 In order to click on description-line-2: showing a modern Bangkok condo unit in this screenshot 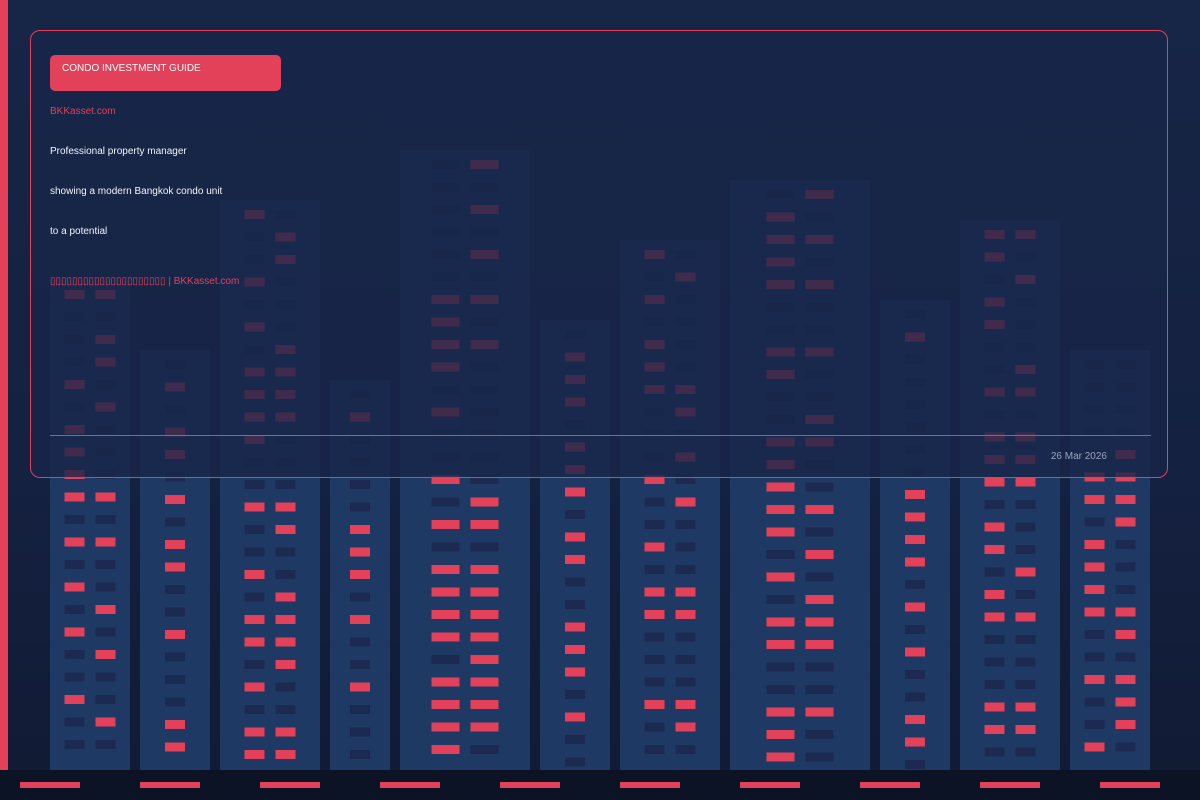, I will do `click(136, 191)`.